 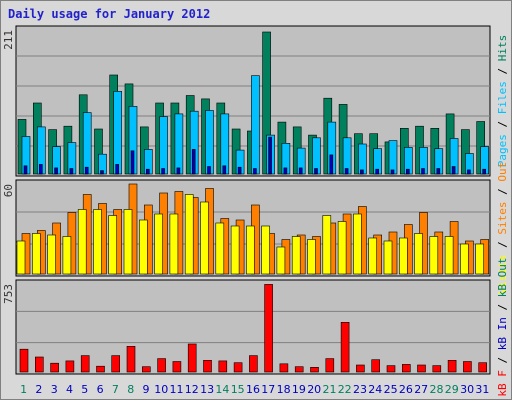 What do you see at coordinates (299, 389) in the screenshot?
I see `day-label: 19` at bounding box center [299, 389].